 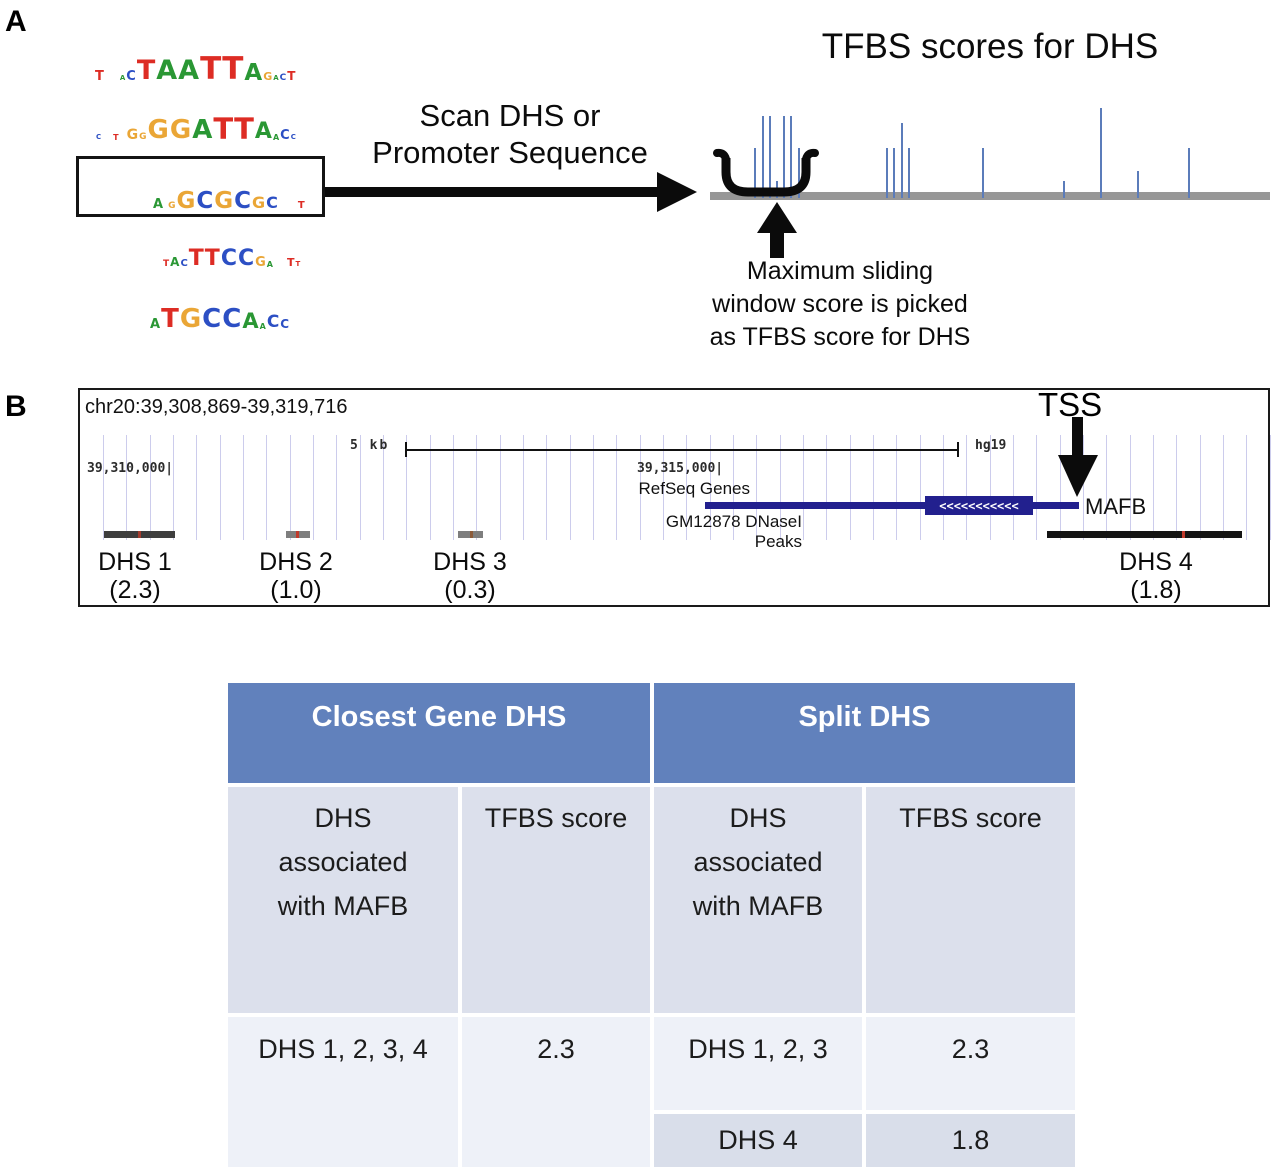 I want to click on table-colheader-tfbs-score-2: TFBS score, so click(x=970, y=900).